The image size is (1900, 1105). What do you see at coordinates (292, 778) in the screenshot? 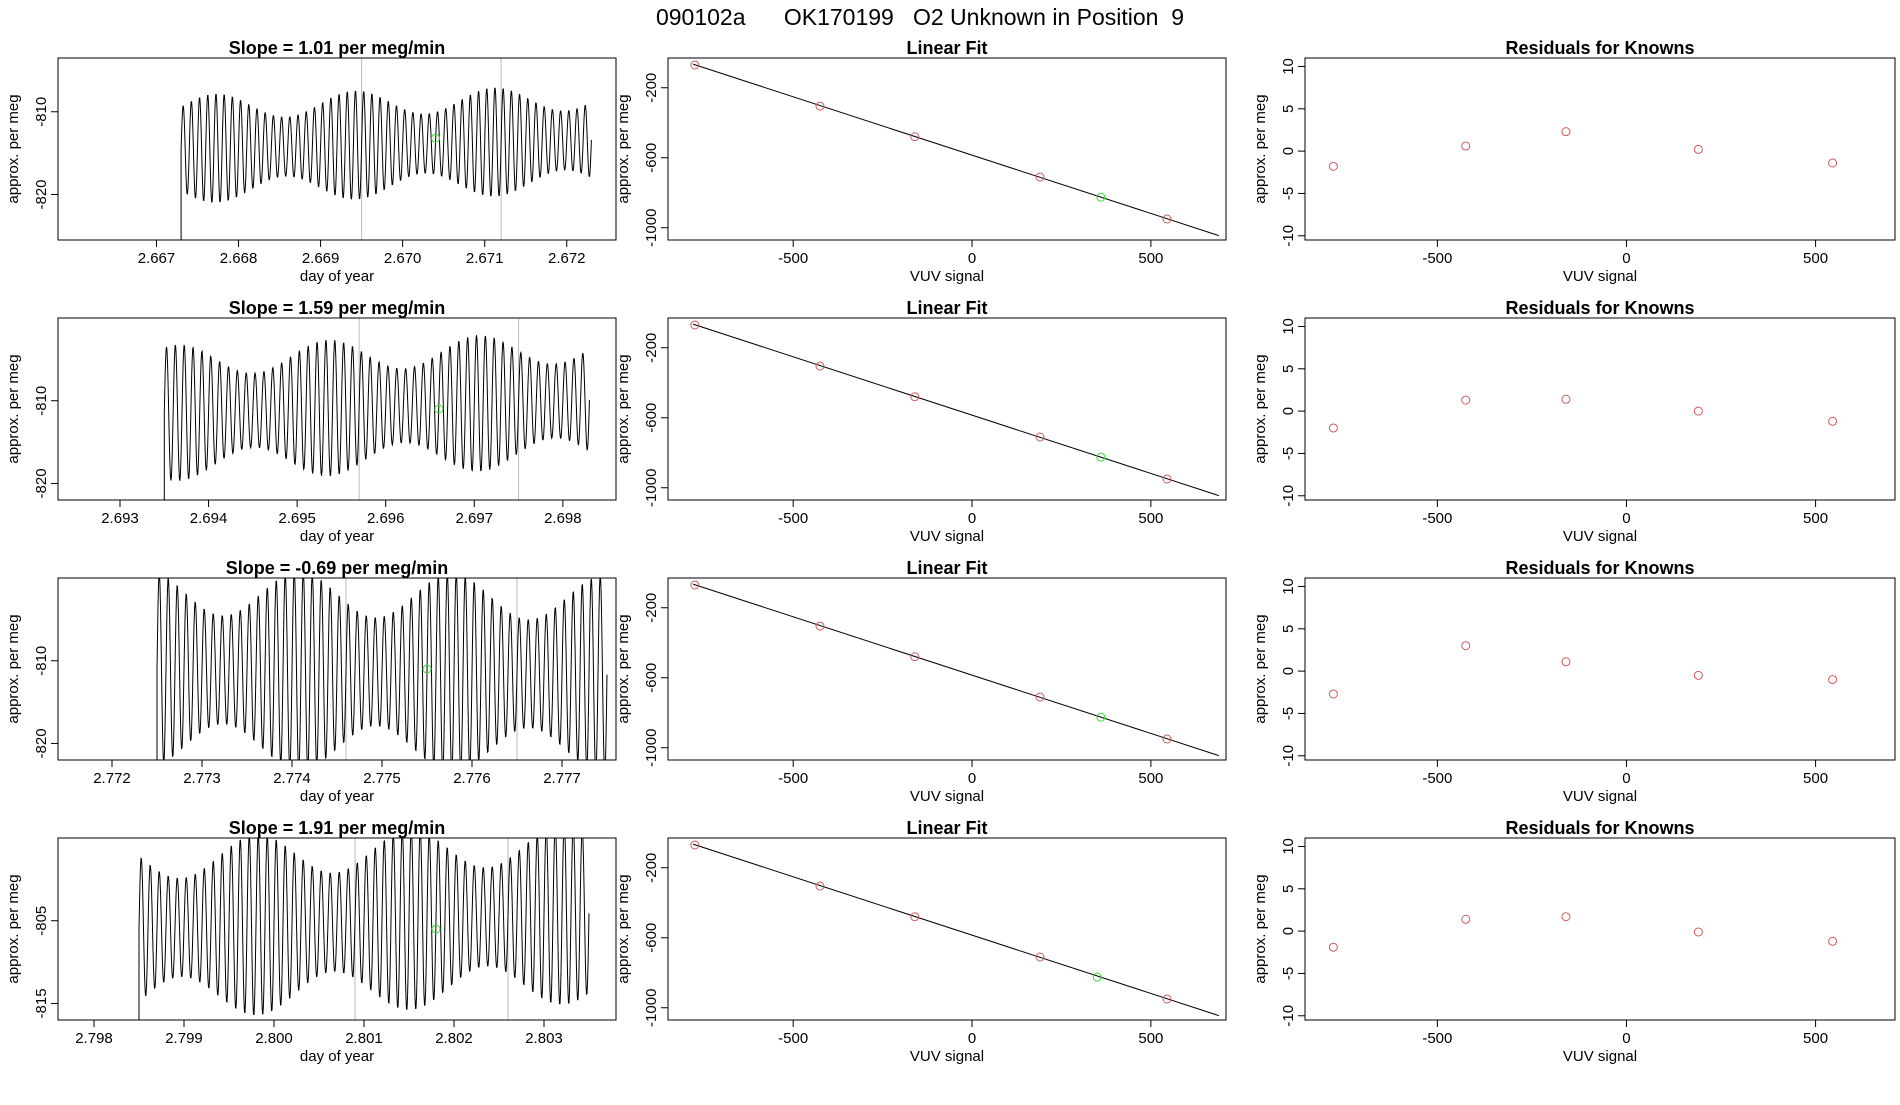
I see `x-tick-label: 2.774` at bounding box center [292, 778].